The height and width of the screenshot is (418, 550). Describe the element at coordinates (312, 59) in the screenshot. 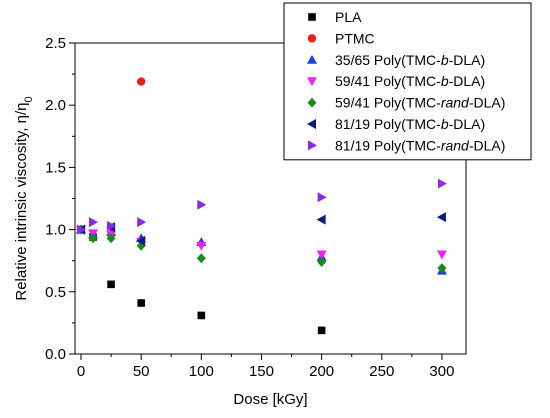

I see `legend-marker-s3565b` at that location.